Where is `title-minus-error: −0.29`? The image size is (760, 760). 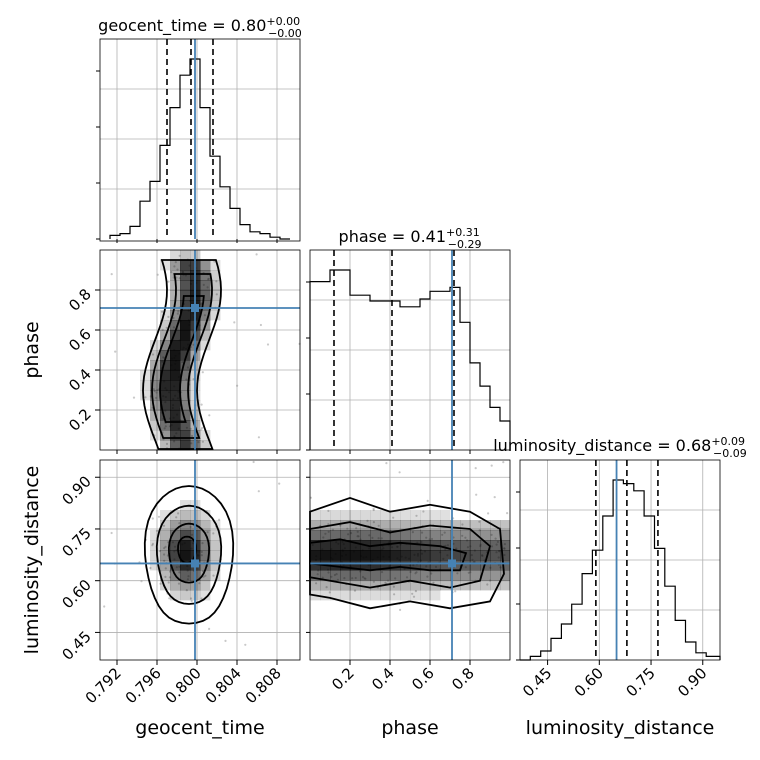
title-minus-error: −0.29 is located at coordinates (465, 244).